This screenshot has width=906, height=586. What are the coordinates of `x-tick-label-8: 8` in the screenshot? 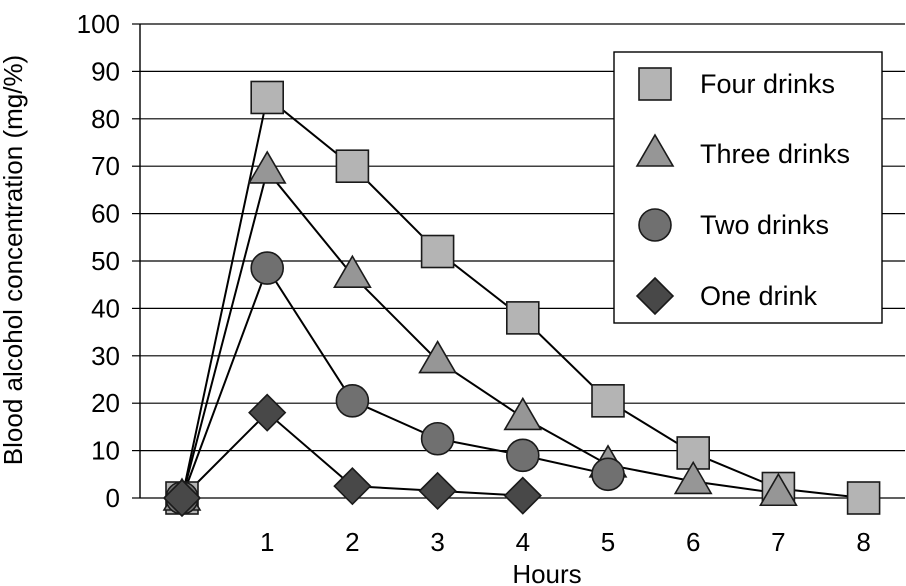 It's located at (863, 542).